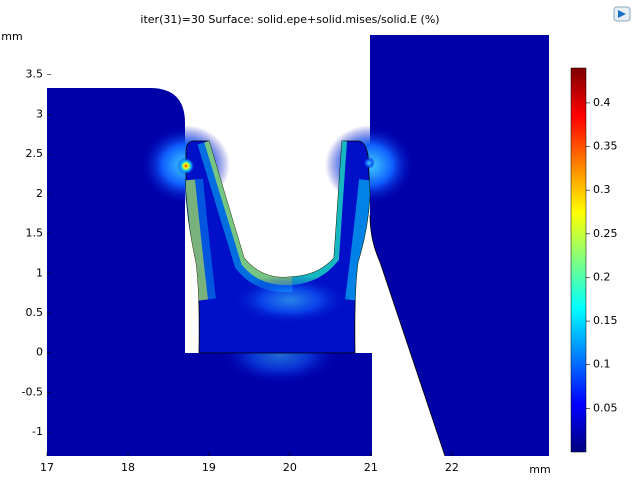 The width and height of the screenshot is (640, 480). What do you see at coordinates (290, 300) in the screenshot?
I see `stress-glow` at bounding box center [290, 300].